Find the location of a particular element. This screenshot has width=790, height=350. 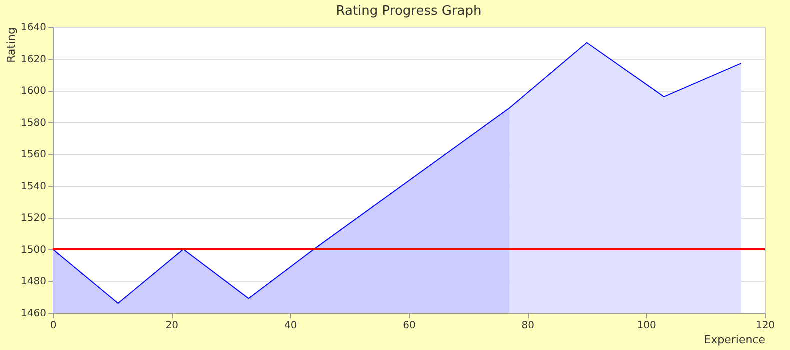

y-tick-label: 1600 is located at coordinates (33, 92).